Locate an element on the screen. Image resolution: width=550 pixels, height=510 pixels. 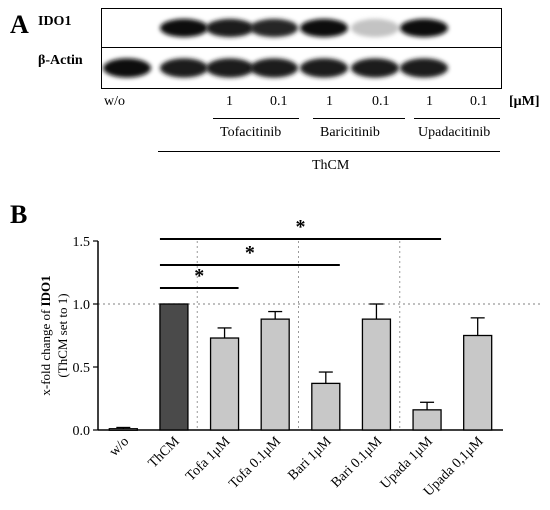
blot-actin-bands is located at coordinates (275, 68).